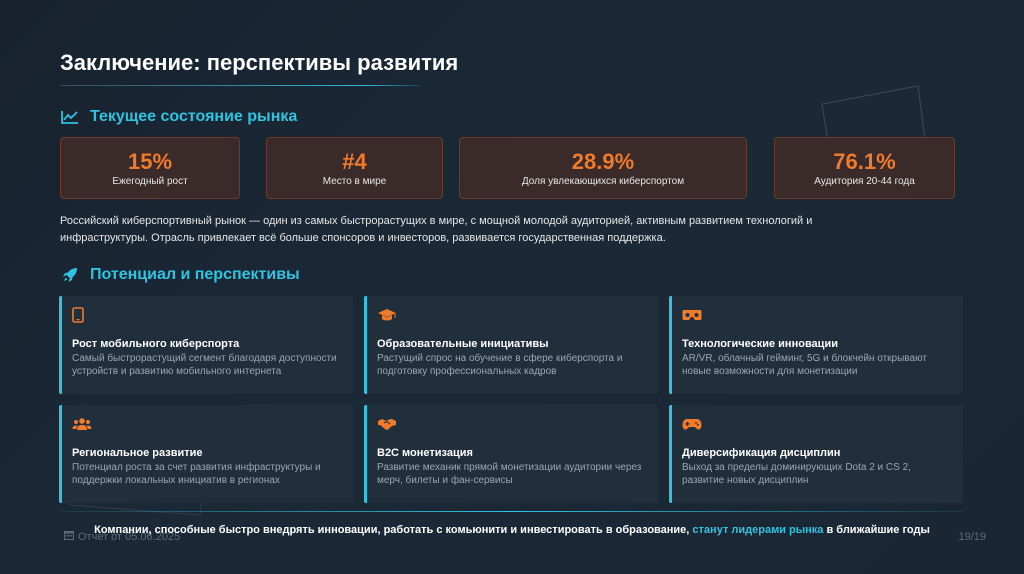  What do you see at coordinates (758, 530) in the screenshot?
I see `conclusion-highlight: станут лидерами рынка` at bounding box center [758, 530].